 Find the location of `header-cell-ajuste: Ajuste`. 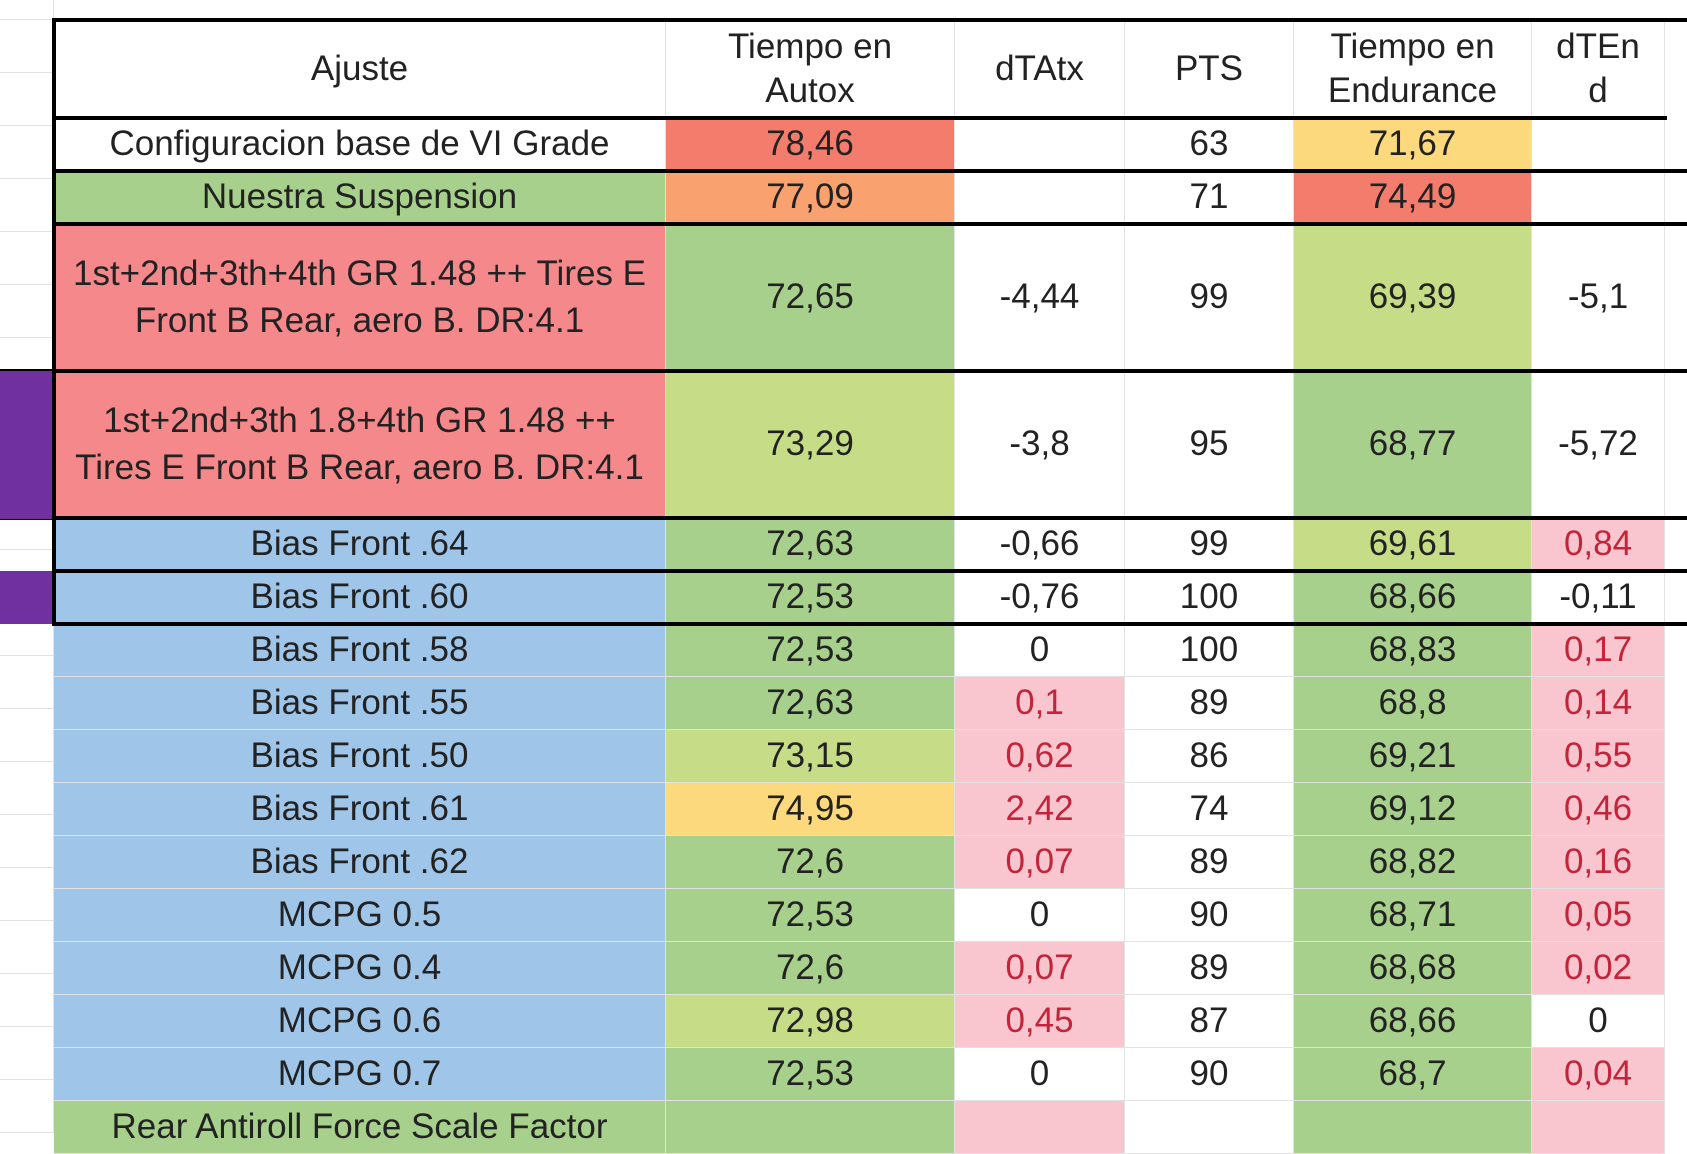

header-cell-ajuste: Ajuste is located at coordinates (360, 69).